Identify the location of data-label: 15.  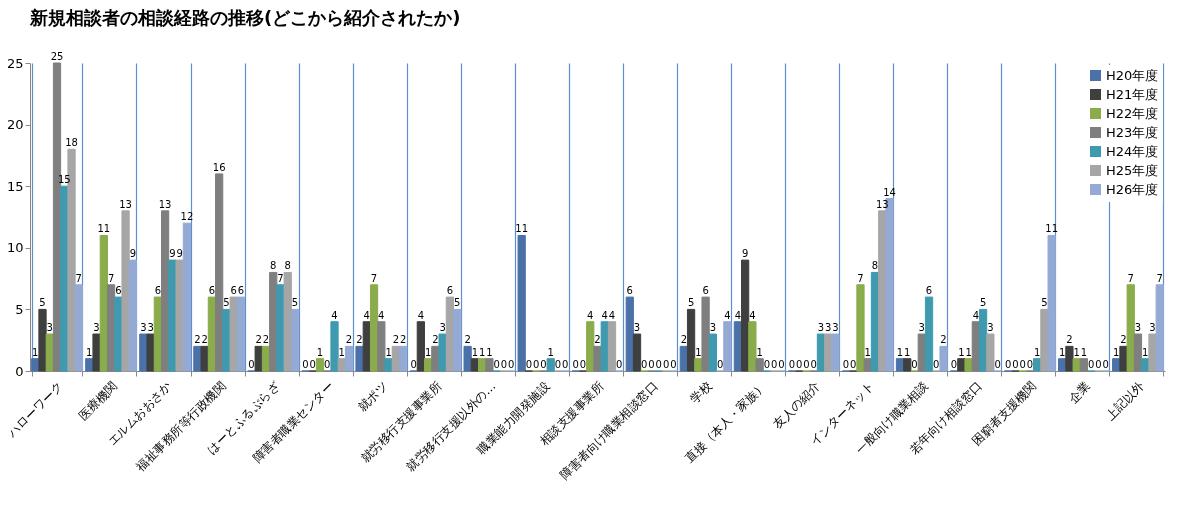
(64, 180).